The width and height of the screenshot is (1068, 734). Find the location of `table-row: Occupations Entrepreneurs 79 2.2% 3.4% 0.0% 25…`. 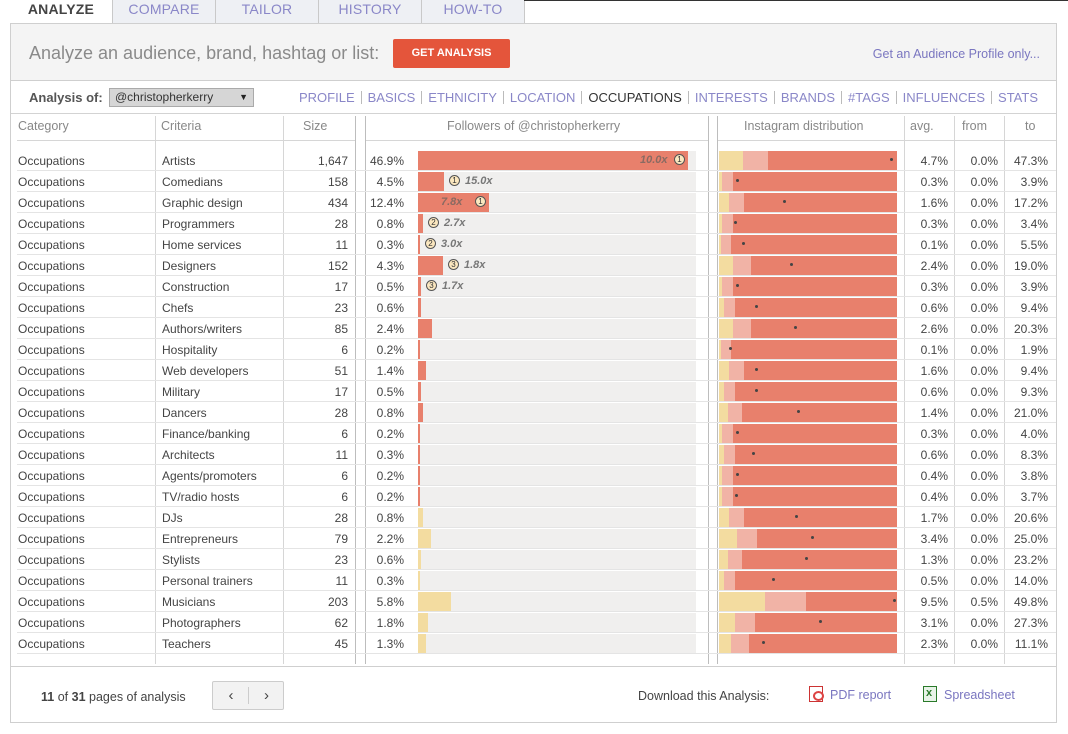

table-row: Occupations Entrepreneurs 79 2.2% 3.4% 0.0% 25… is located at coordinates (533, 538).